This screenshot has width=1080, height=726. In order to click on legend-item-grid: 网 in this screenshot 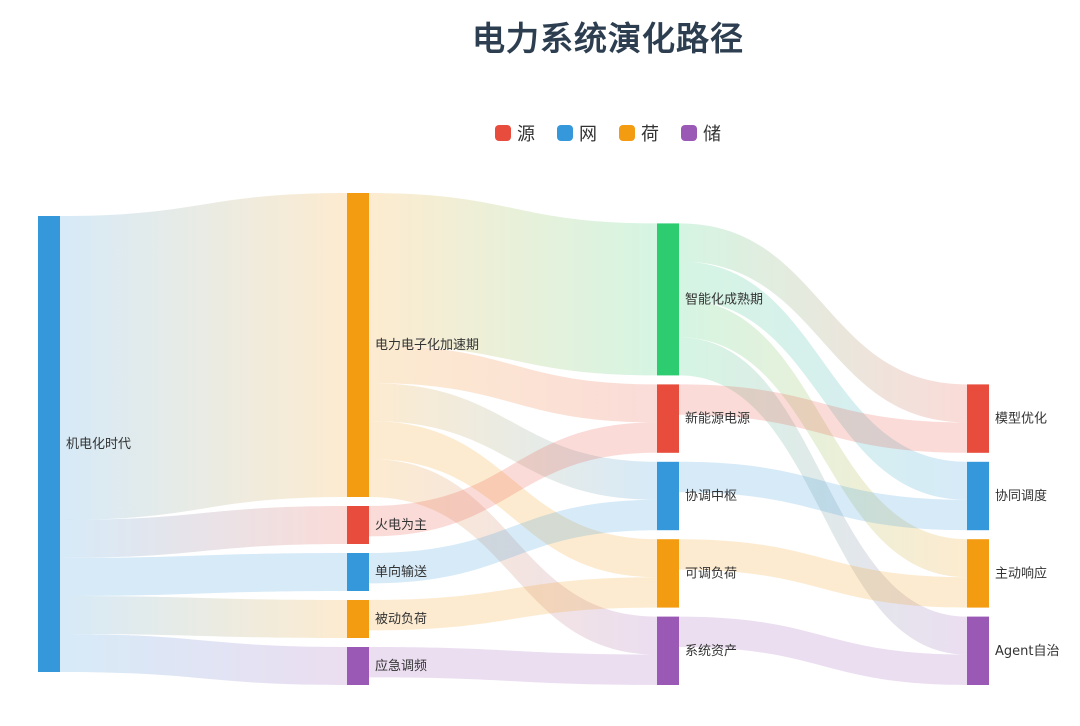, I will do `click(577, 133)`.